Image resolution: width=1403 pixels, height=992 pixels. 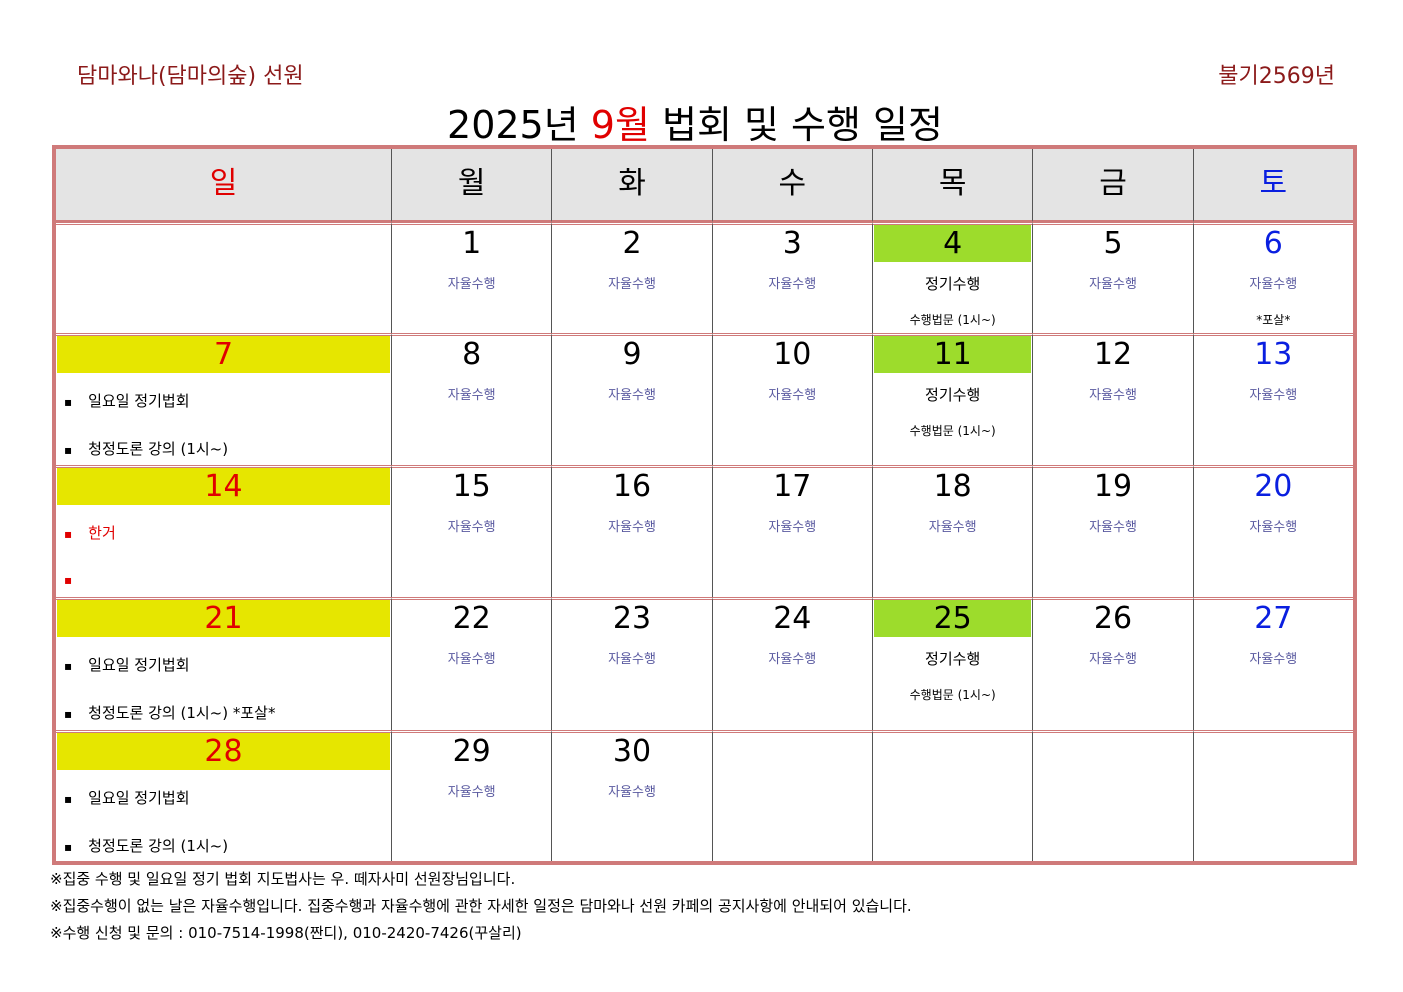 I want to click on day-cell: 24 자율수행, so click(x=791, y=663).